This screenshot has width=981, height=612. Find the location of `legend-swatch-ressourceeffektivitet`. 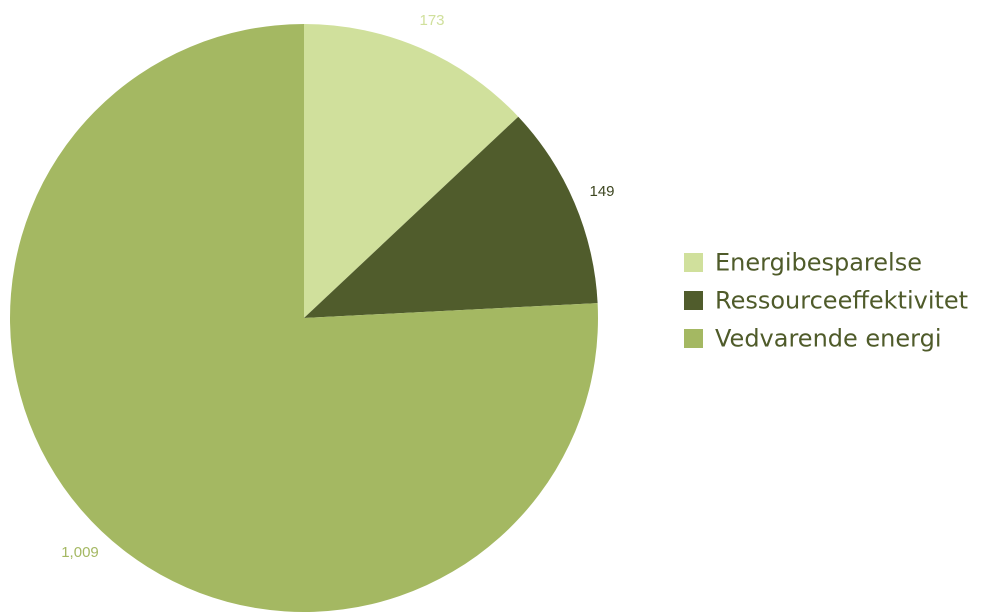

legend-swatch-ressourceeffektivitet is located at coordinates (693, 300).